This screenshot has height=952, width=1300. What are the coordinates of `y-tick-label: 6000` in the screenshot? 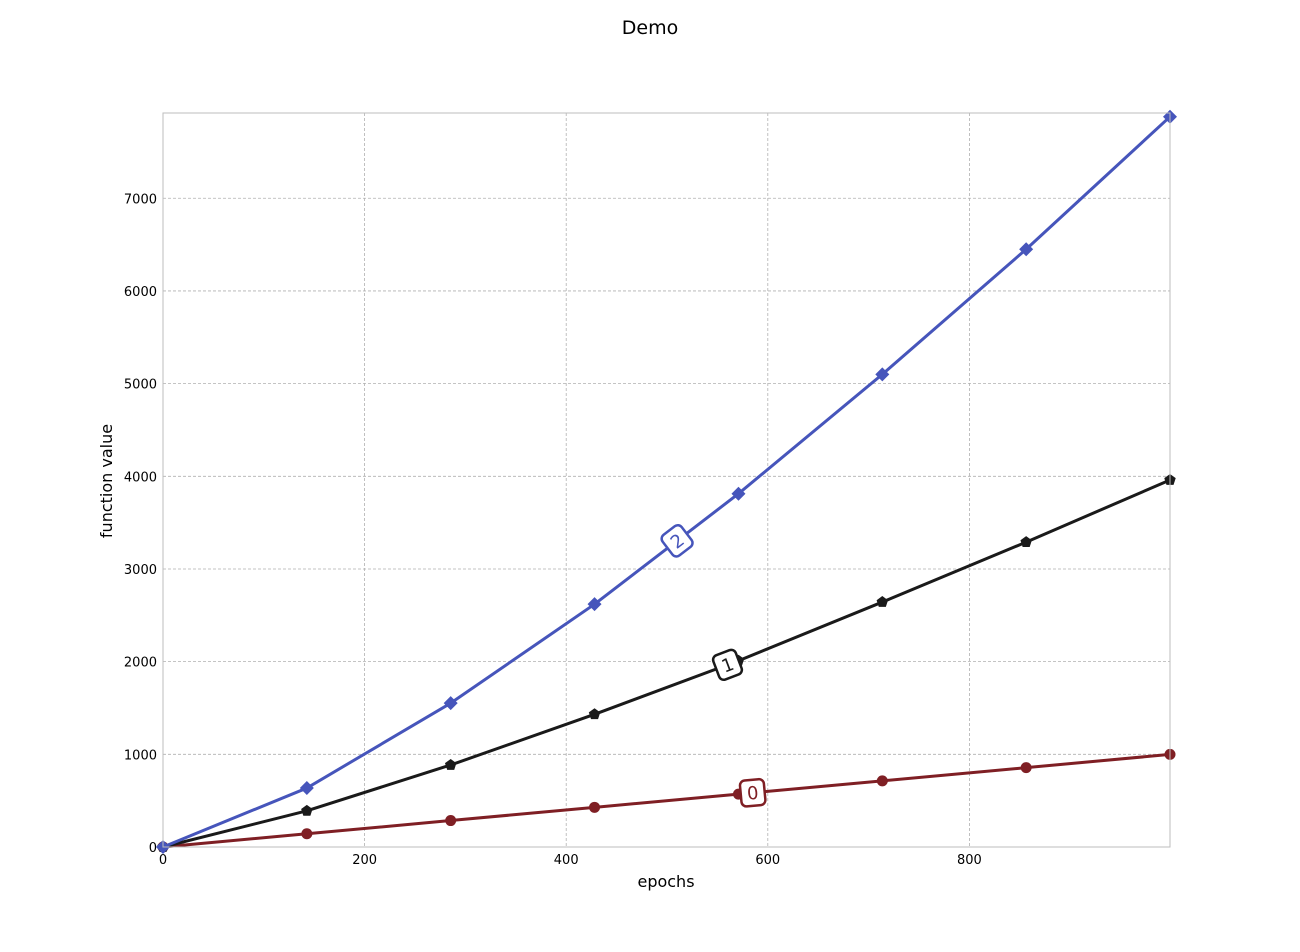 It's located at (140, 292).